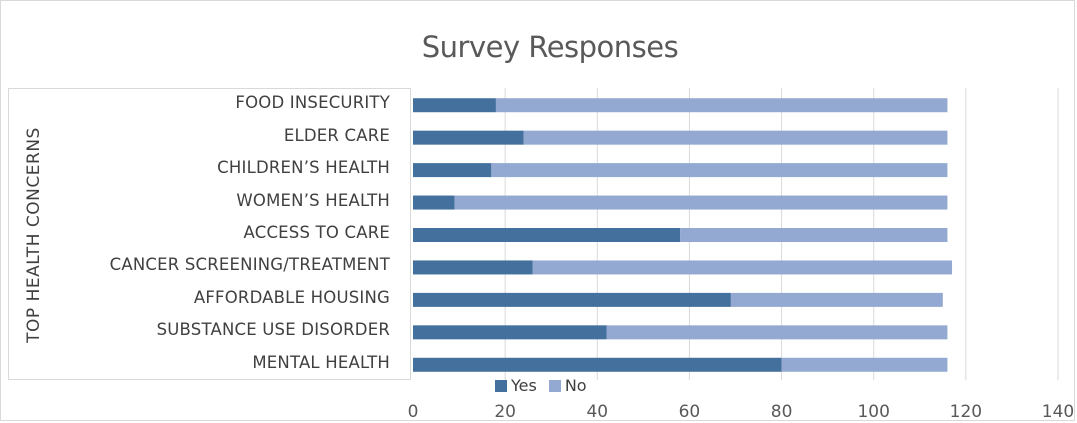 This screenshot has width=1077, height=423. Describe the element at coordinates (966, 412) in the screenshot. I see `x-tick-label: 120` at that location.